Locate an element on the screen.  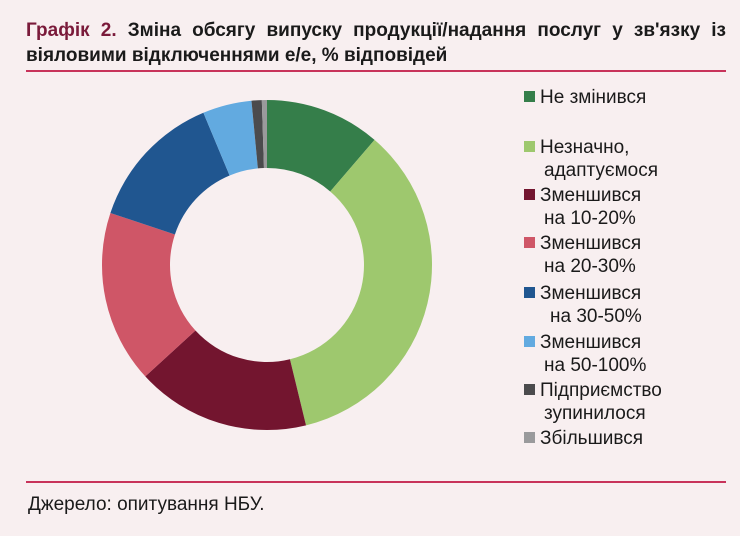
legend-item-slight-adapting: Незначно, адаптуємося is located at coordinates (591, 159).